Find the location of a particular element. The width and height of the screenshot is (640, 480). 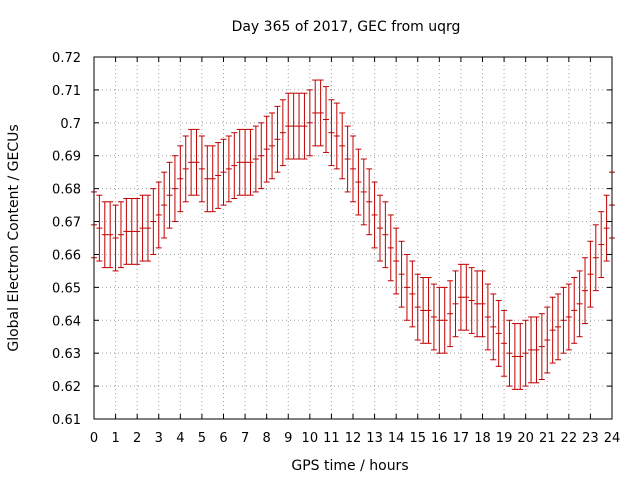

y-axis-title: Global Electron Content / GECUs is located at coordinates (14, 237).